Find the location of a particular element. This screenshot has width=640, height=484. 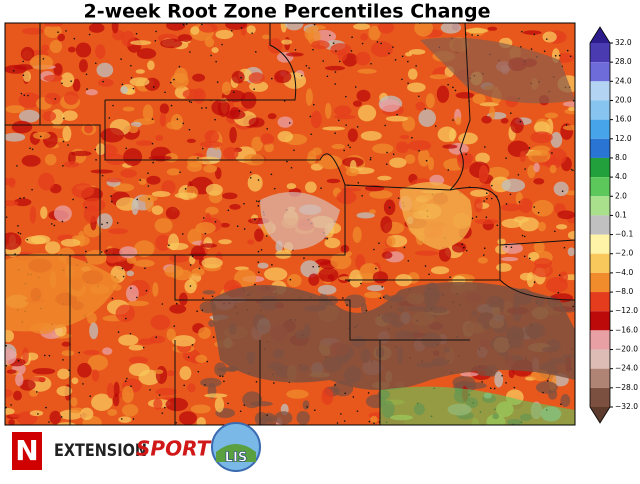

n-logo is located at coordinates (27, 451).